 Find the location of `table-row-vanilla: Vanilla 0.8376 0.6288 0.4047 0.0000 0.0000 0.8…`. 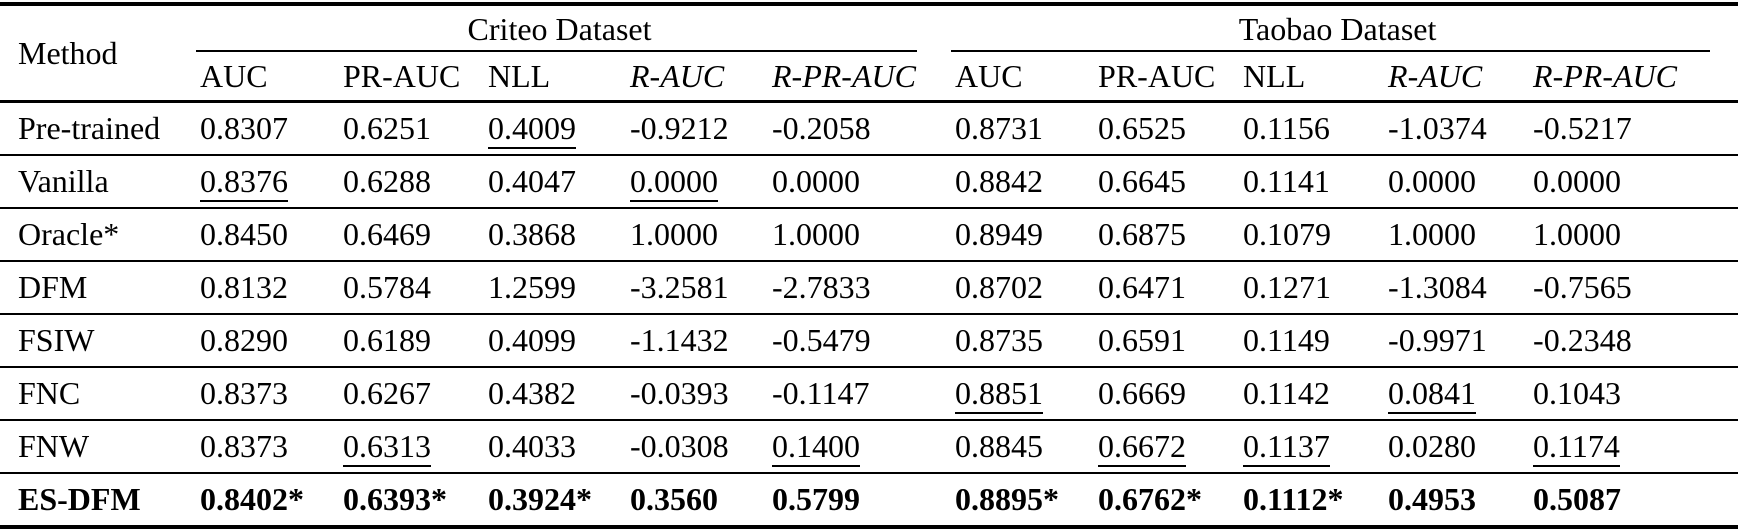

table-row-vanilla: Vanilla 0.8376 0.6288 0.4047 0.0000 0.0000 0.8… is located at coordinates (869, 181).